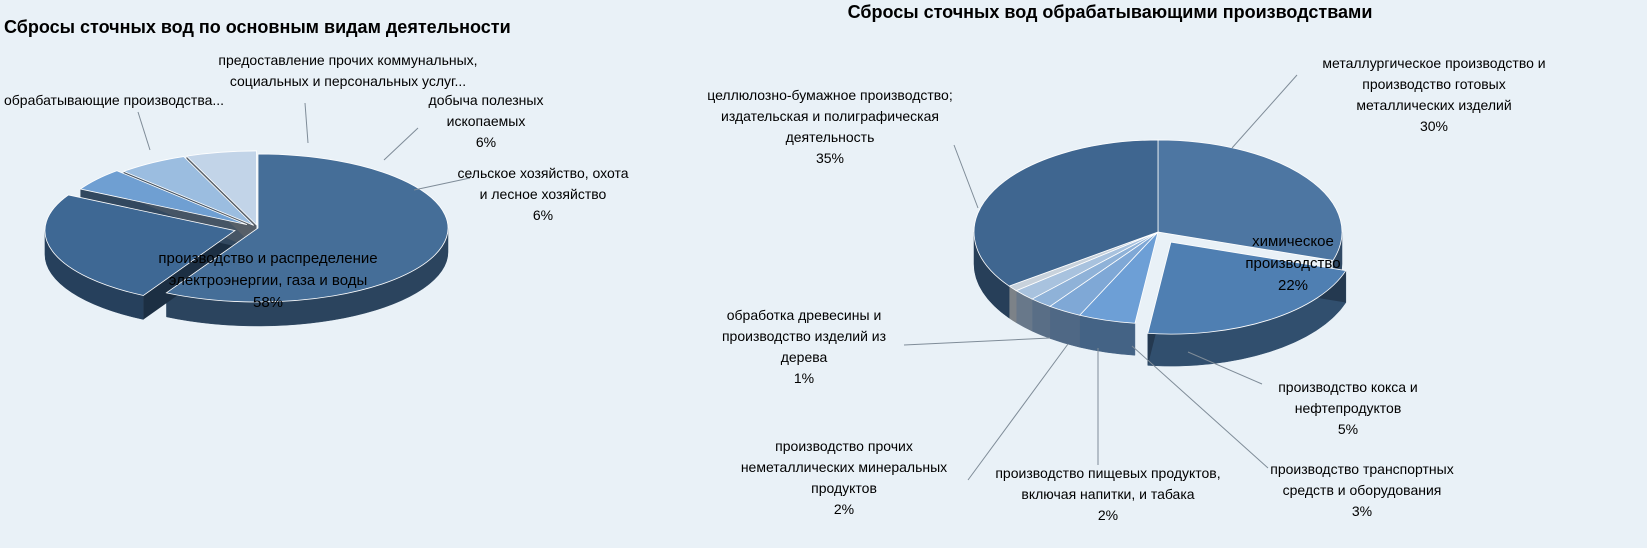  What do you see at coordinates (1292, 252) in the screenshot?
I see `slice-label-2: химическое производство` at bounding box center [1292, 252].